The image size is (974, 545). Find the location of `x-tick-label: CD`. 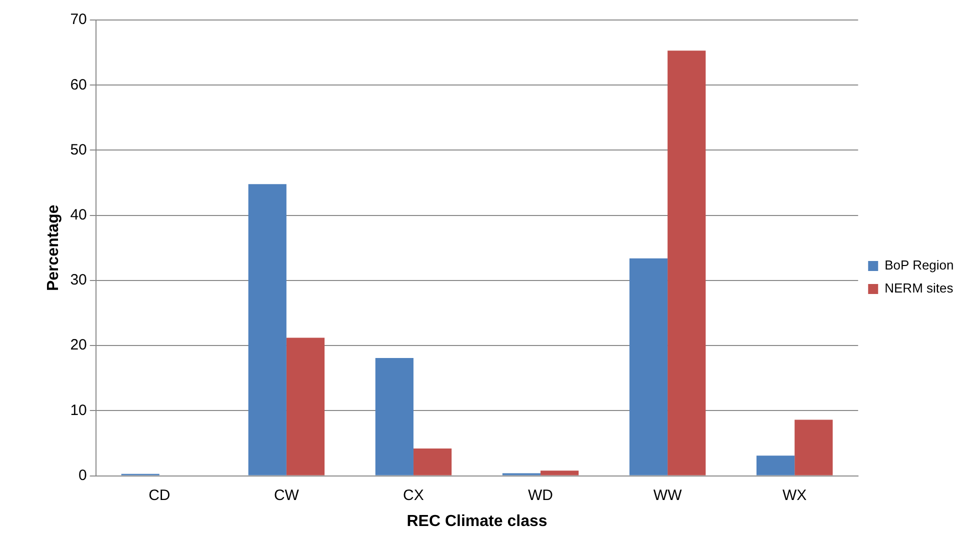

x-tick-label: CD is located at coordinates (159, 495).